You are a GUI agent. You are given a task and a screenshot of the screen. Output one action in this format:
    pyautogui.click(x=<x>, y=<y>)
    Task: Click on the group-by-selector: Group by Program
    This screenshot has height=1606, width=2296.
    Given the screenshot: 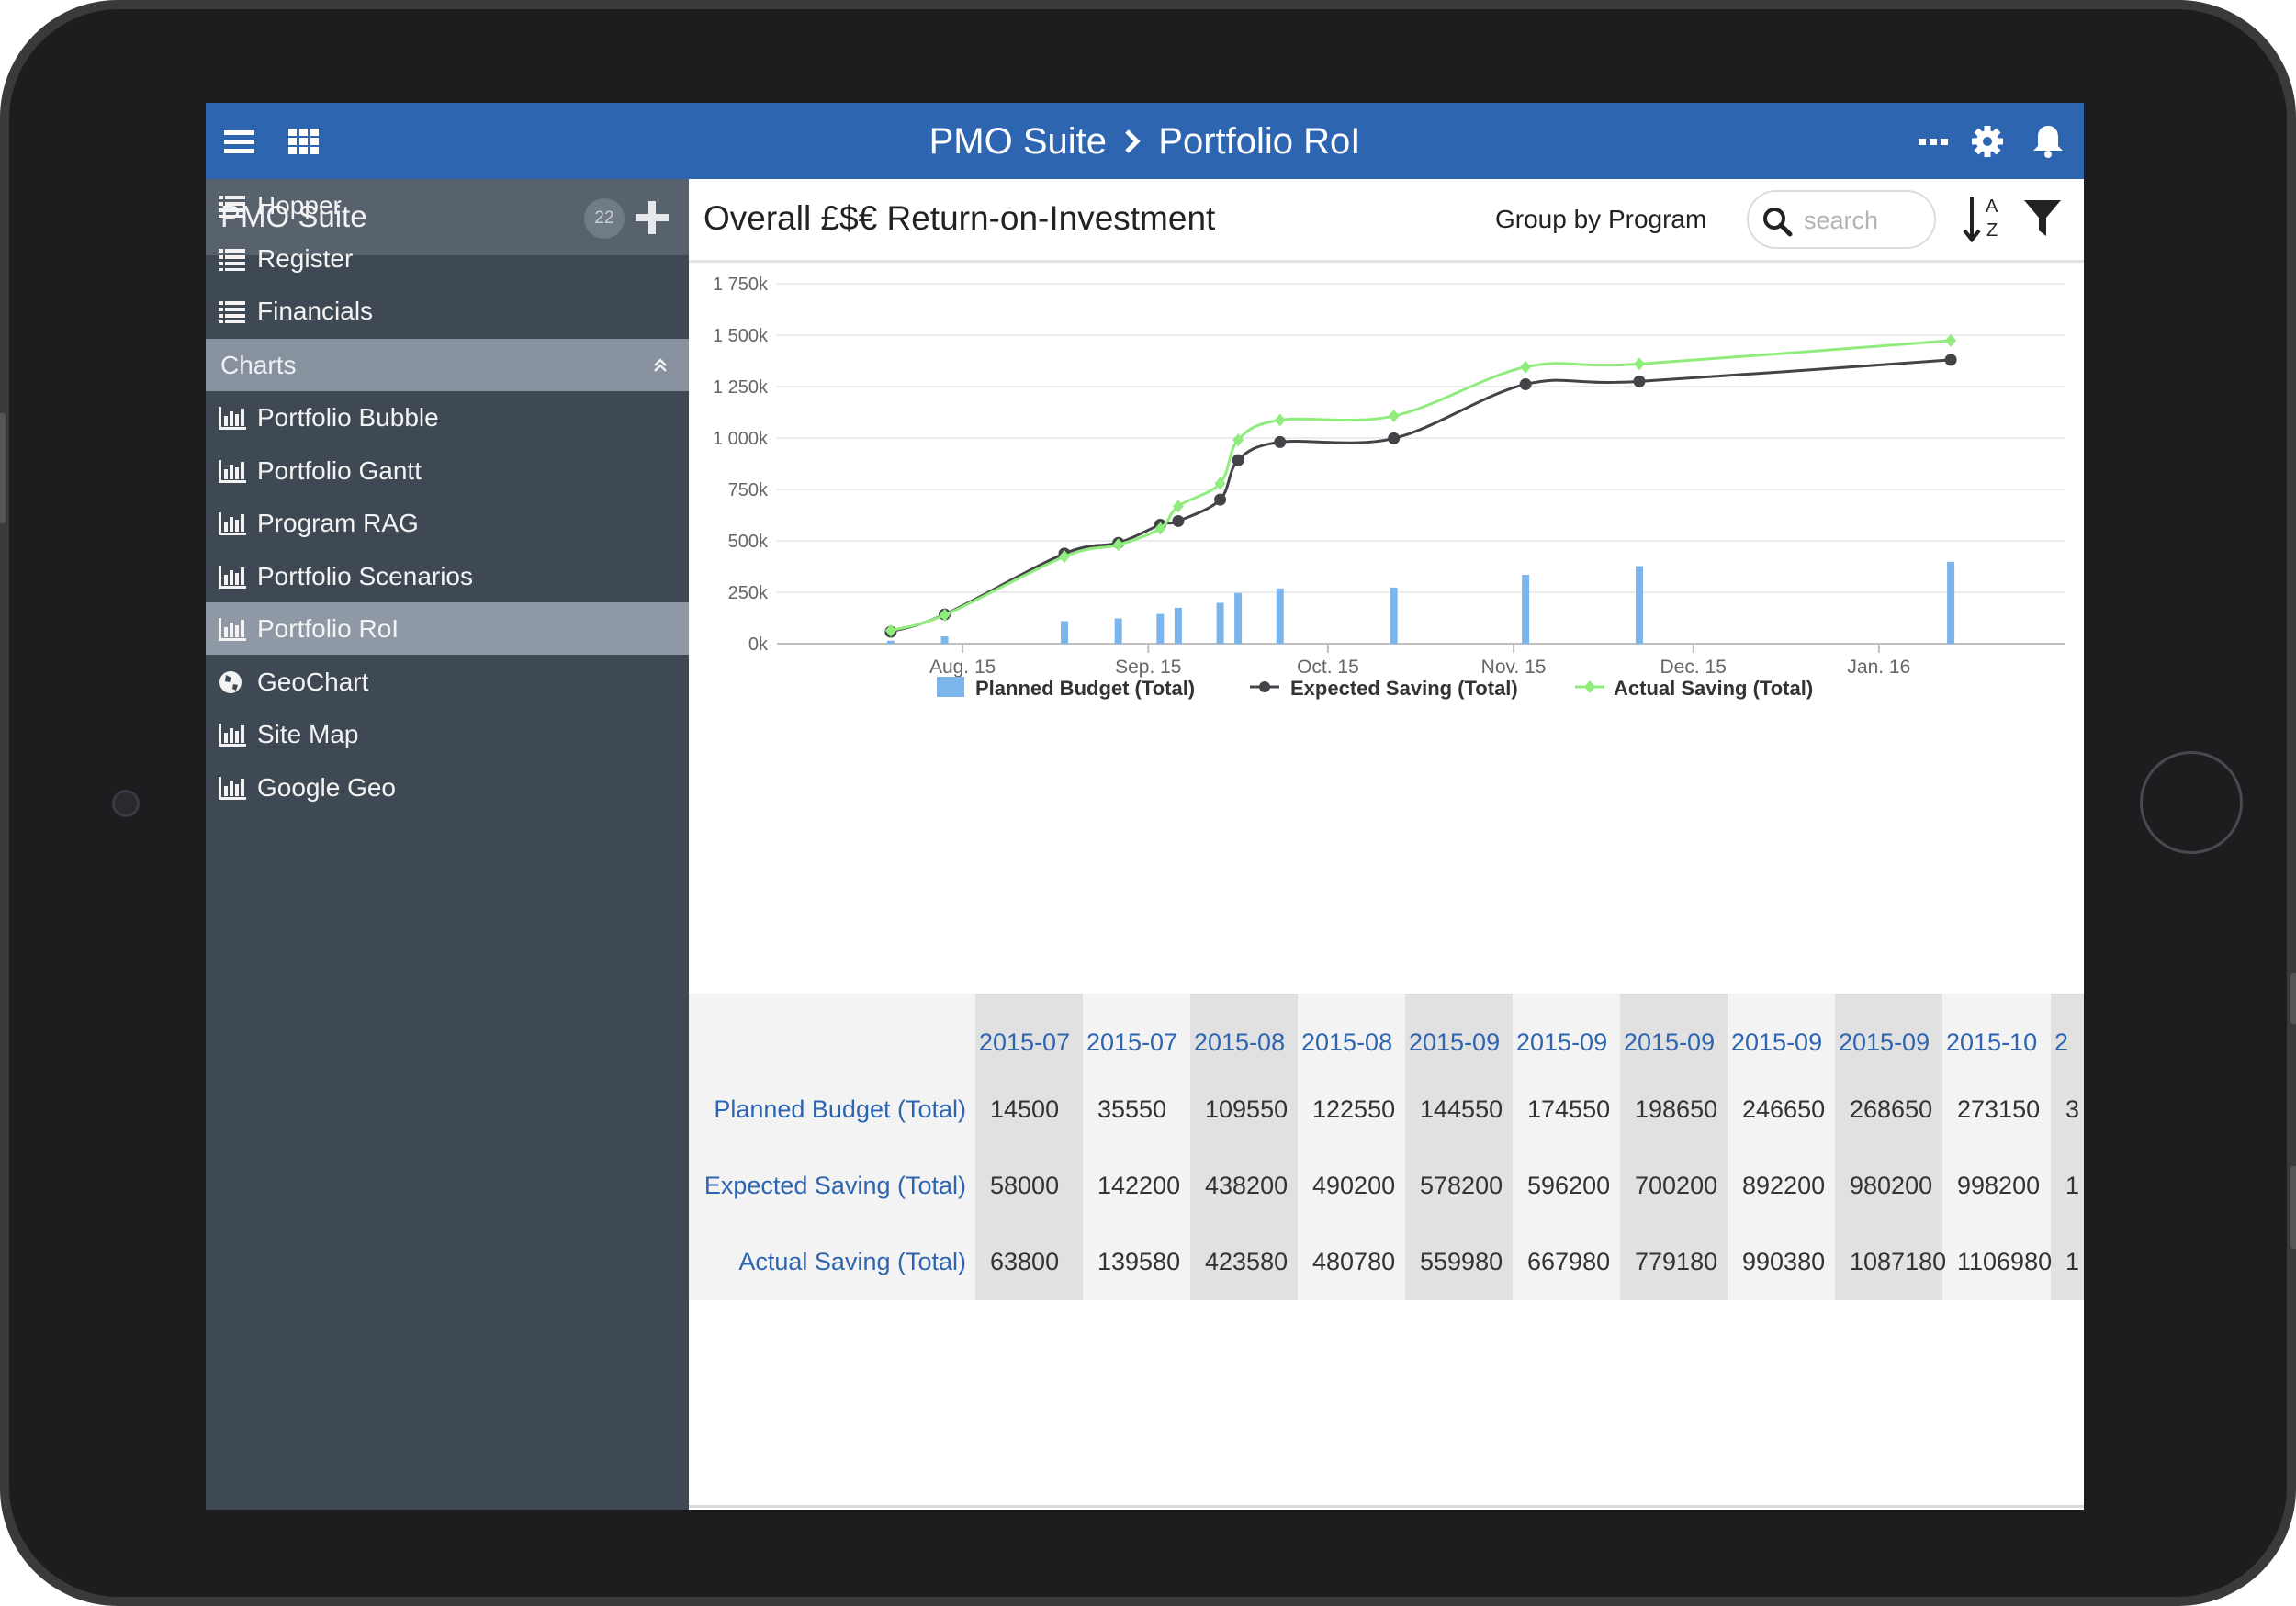 What is the action you would take?
    pyautogui.click(x=1601, y=219)
    